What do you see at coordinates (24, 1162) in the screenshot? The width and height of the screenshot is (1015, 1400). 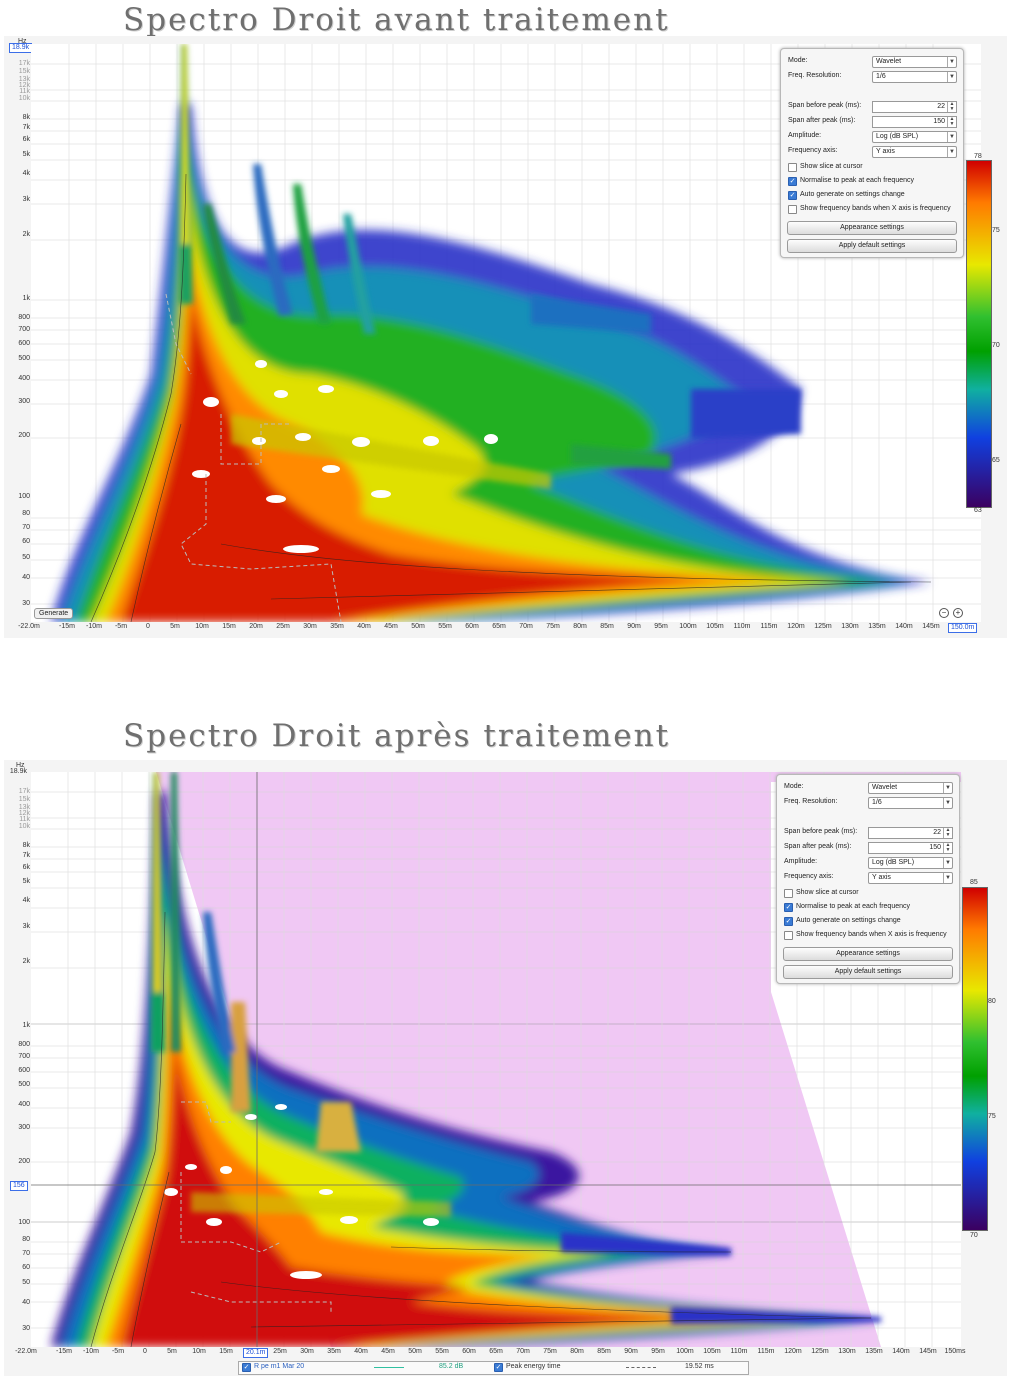 I see `y-tick-label: 200` at bounding box center [24, 1162].